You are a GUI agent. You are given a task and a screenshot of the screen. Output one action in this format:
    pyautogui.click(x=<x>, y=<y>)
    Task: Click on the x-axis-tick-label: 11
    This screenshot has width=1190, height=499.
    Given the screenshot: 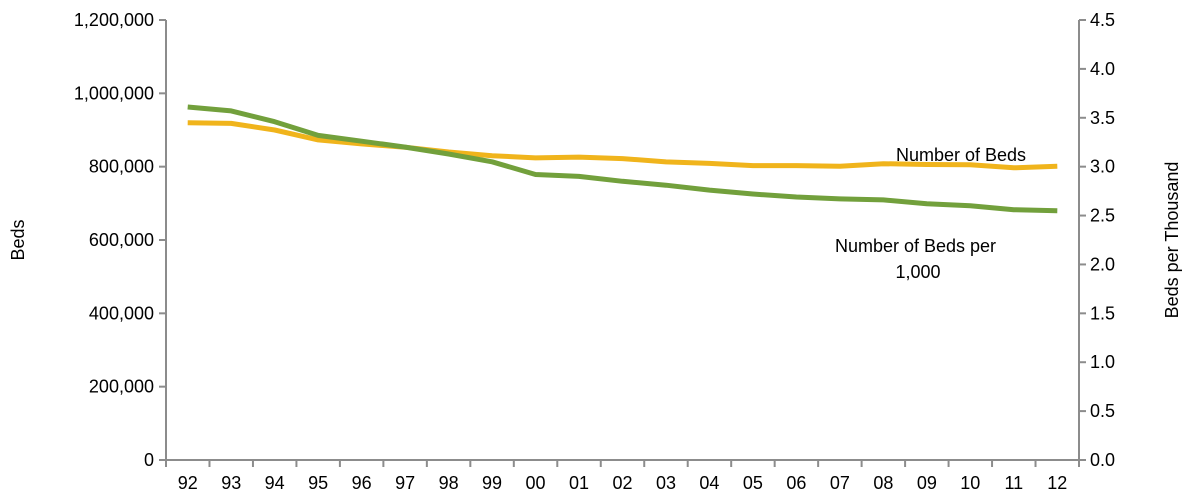 What is the action you would take?
    pyautogui.click(x=1013, y=483)
    